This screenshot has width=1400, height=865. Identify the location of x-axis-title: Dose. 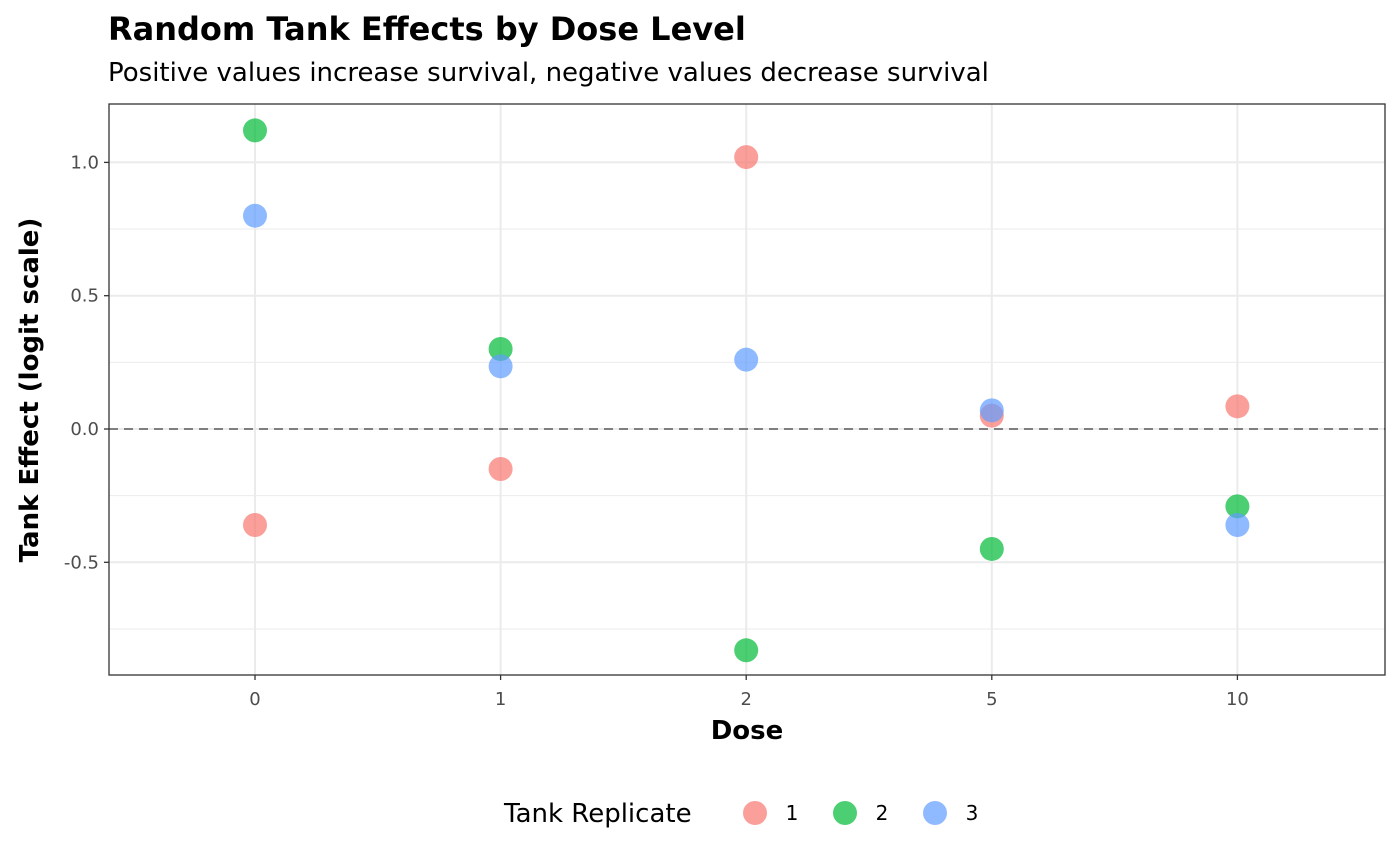
(747, 731).